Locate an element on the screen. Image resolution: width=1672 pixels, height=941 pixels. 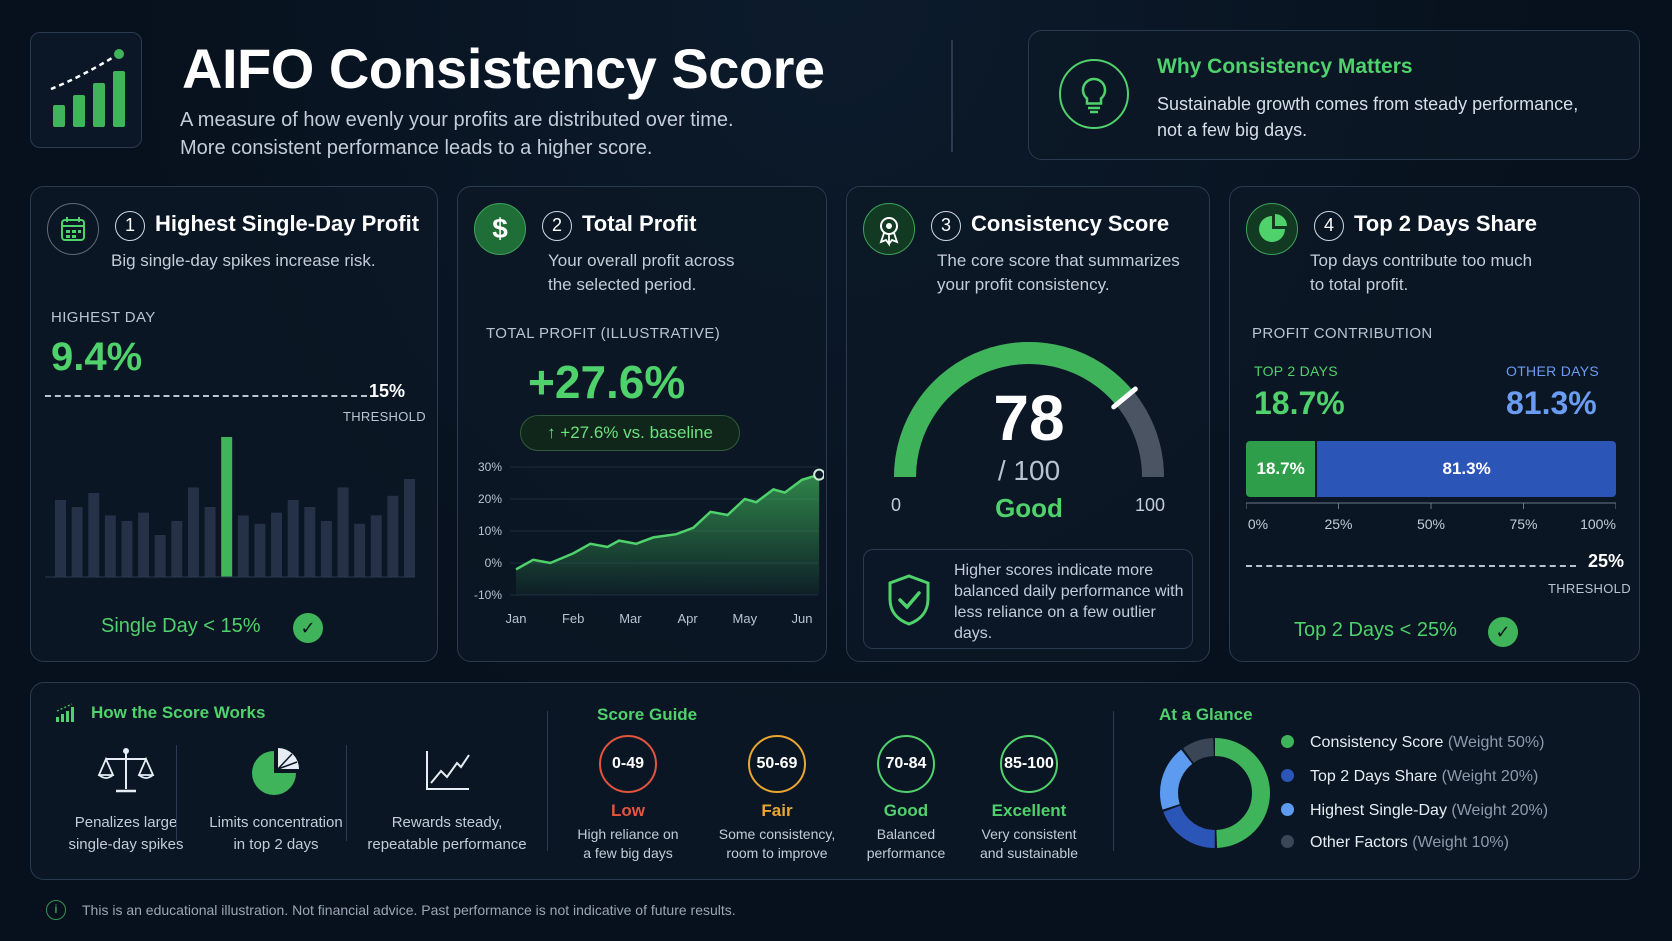
page-title: AIFO Consistency Score is located at coordinates (503, 68).